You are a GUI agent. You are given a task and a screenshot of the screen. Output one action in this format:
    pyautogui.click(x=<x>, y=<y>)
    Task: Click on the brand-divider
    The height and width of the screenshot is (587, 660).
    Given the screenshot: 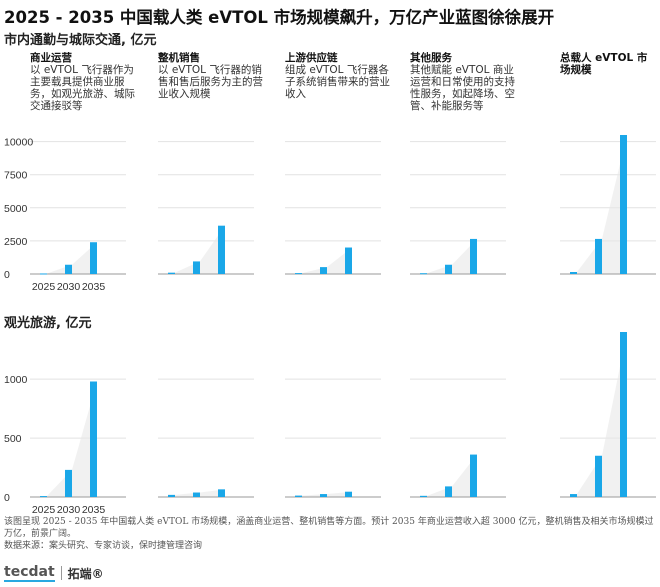 What is the action you would take?
    pyautogui.click(x=61, y=573)
    